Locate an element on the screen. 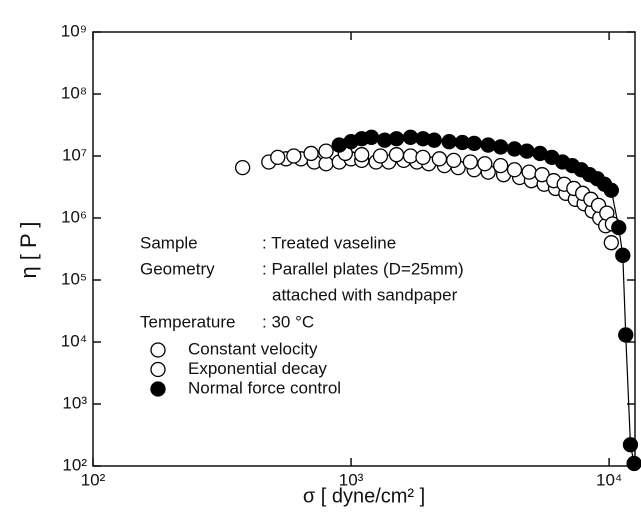  x-axis-label: σ [ dyne/cm² ] is located at coordinates (364, 496).